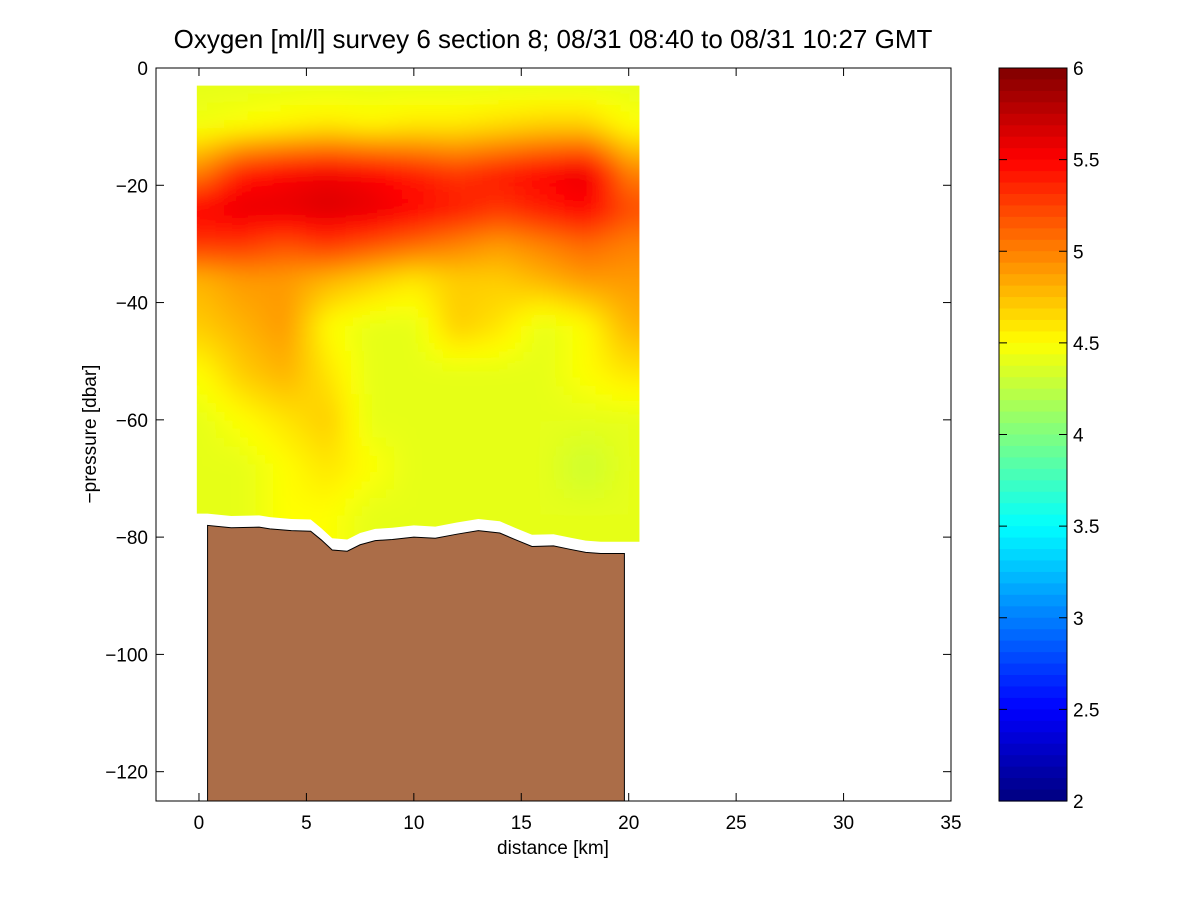 This screenshot has height=901, width=1201. I want to click on x-tick-label: 30, so click(843, 823).